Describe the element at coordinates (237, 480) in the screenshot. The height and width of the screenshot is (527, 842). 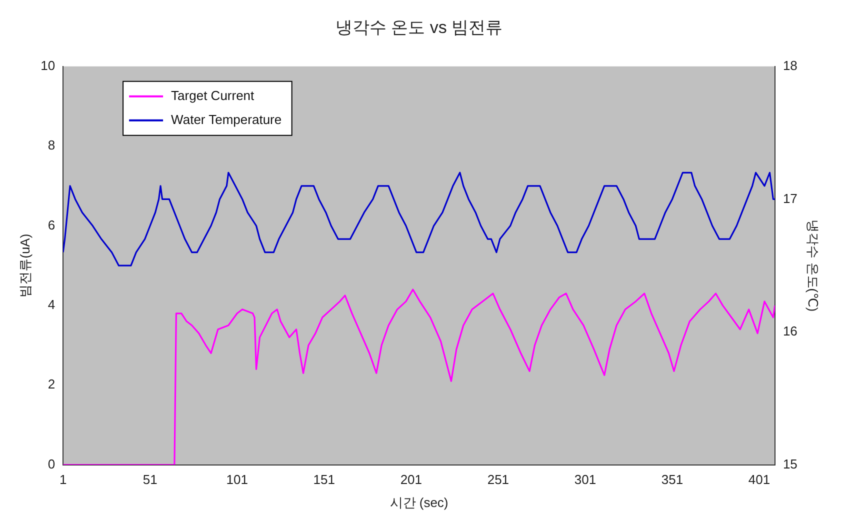
I see `x-tick-label: 101` at that location.